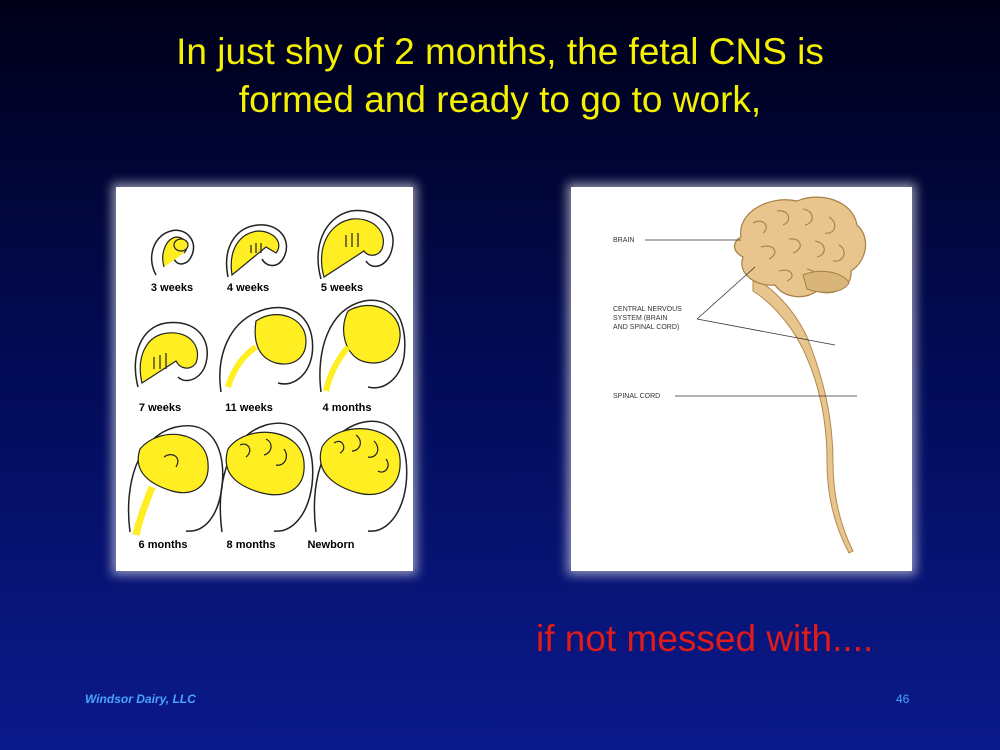  I want to click on label-spinal-cord: SPINAL CORD, so click(637, 396).